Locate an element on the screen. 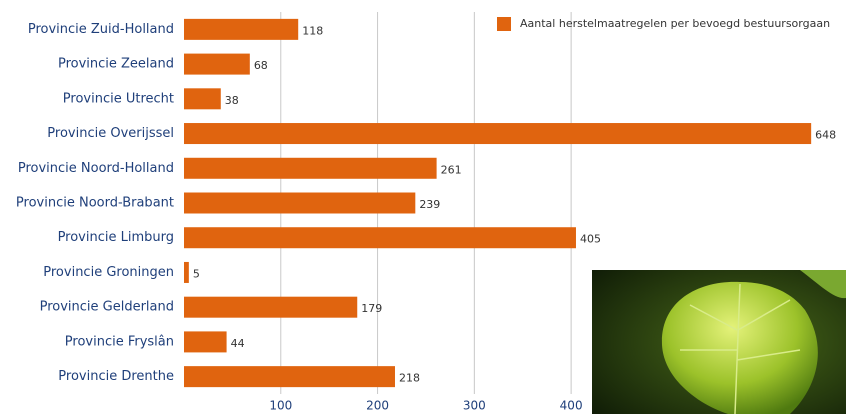 The image size is (846, 414). y-tick-label: Provincie Limburg is located at coordinates (116, 237).